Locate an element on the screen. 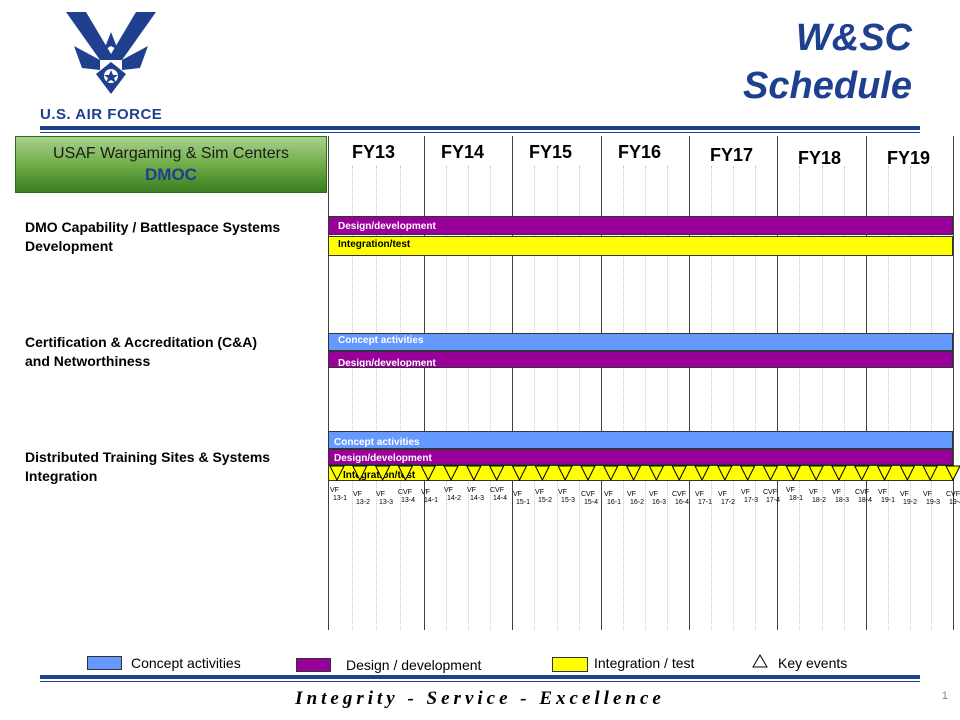 The image size is (960, 720). key-event-id: 16-1 is located at coordinates (614, 502).